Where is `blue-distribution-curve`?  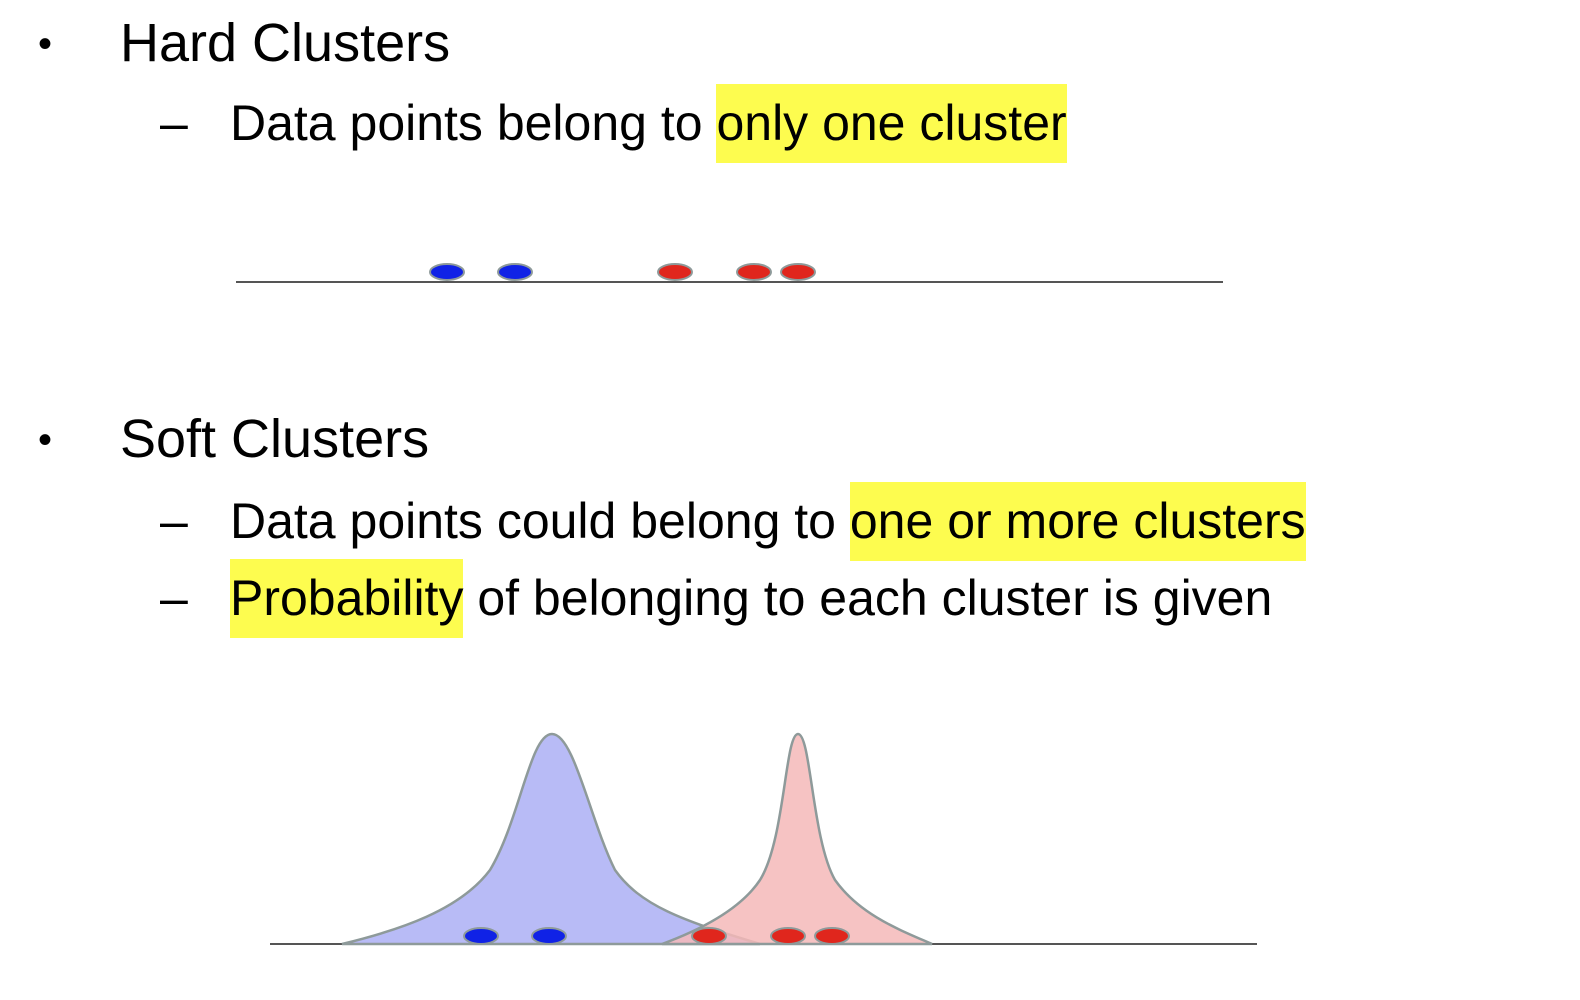
blue-distribution-curve is located at coordinates (551, 839).